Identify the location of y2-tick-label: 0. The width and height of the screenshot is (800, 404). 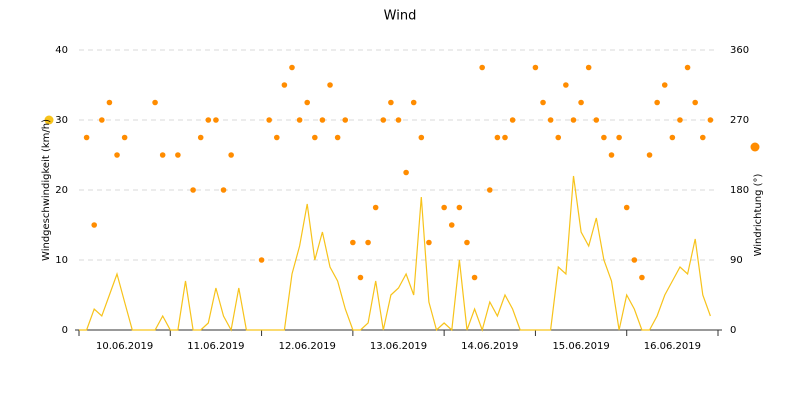
(733, 330).